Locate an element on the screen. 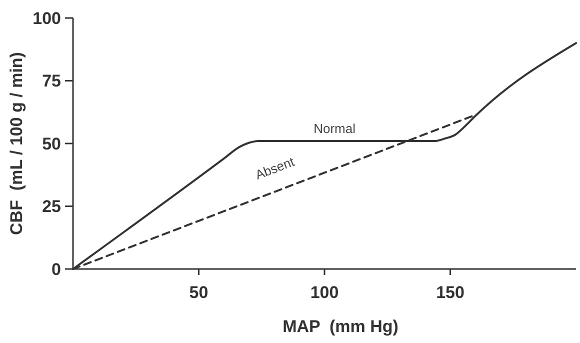 The image size is (580, 343). y-tick-label: 25 is located at coordinates (51, 206).